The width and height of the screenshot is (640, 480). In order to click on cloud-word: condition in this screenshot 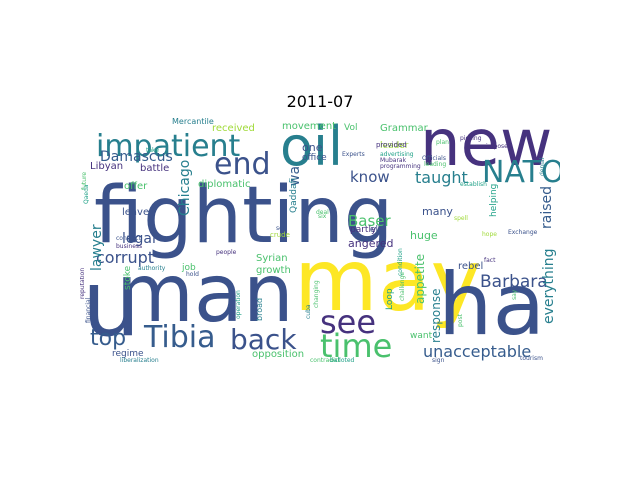, I will do `click(400, 262)`.